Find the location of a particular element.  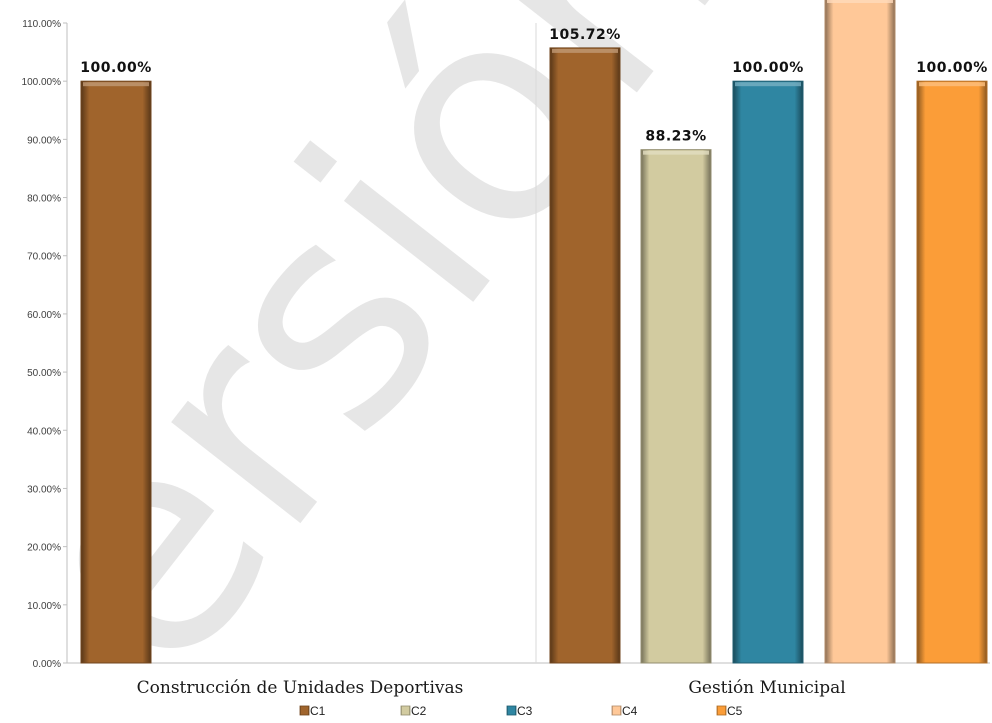

legend-label: C5 is located at coordinates (735, 711).